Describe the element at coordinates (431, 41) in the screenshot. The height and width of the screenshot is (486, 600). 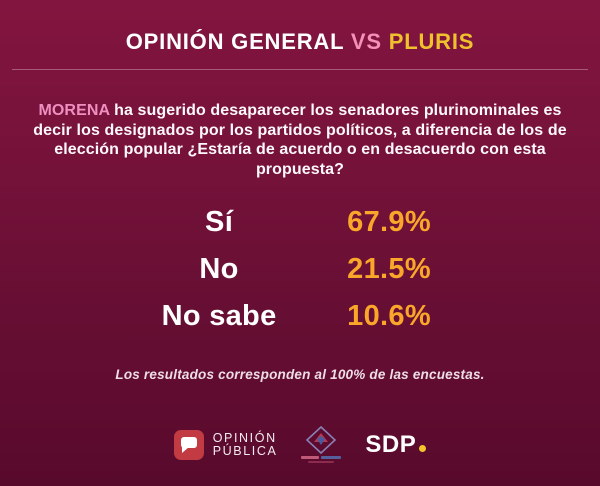
I see `title-accent: PLURIS` at that location.